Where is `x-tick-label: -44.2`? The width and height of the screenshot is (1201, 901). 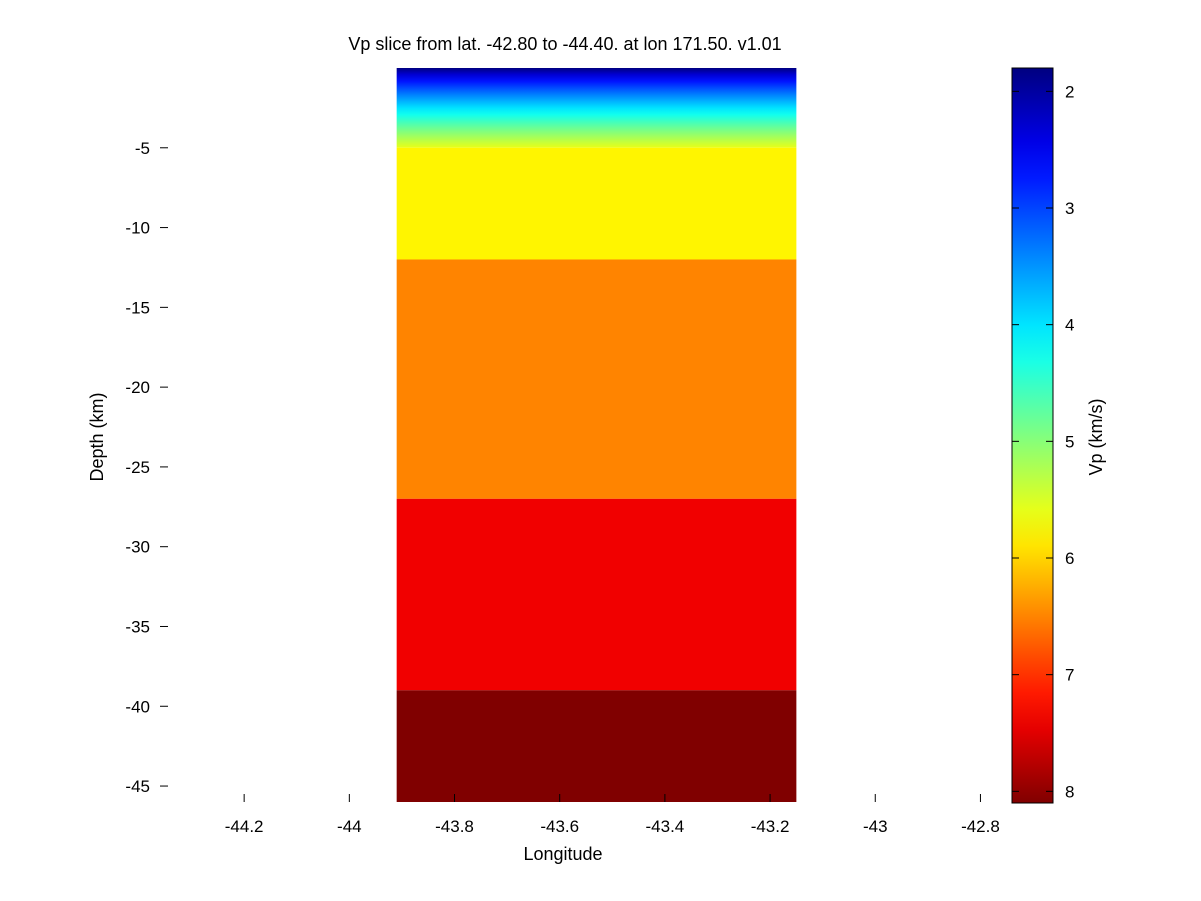
x-tick-label: -44.2 is located at coordinates (244, 826).